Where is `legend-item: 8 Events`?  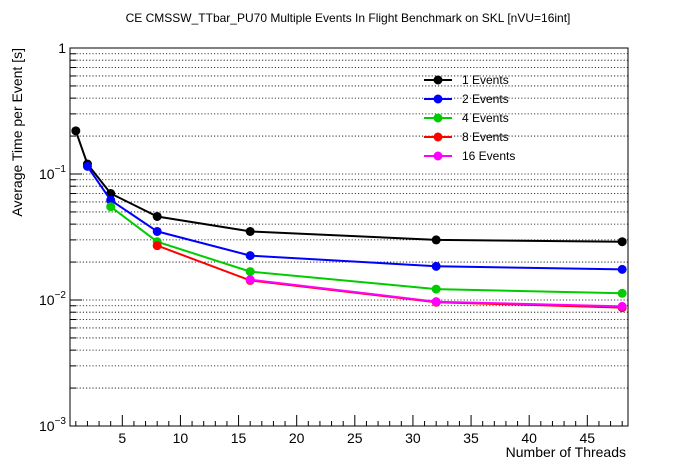
legend-item: 8 Events is located at coordinates (466, 137).